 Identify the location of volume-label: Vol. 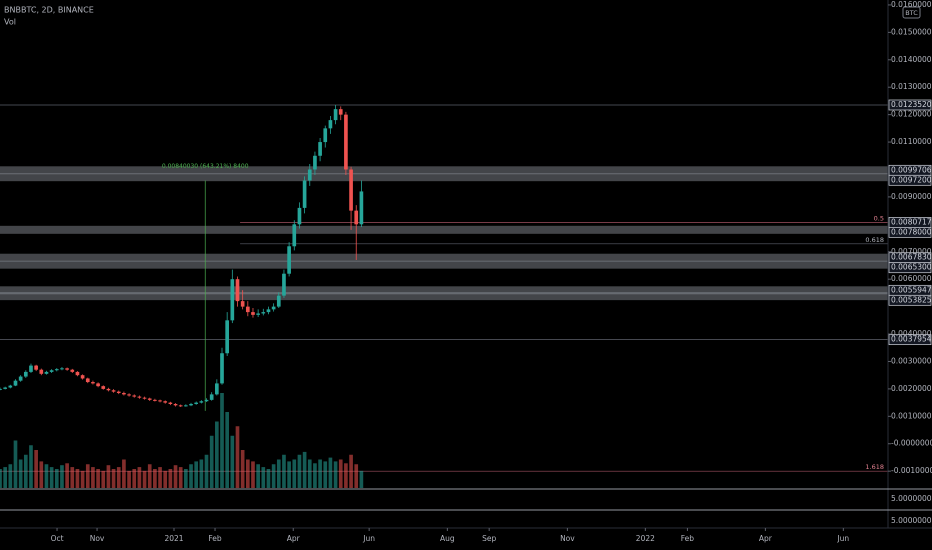
(10, 22).